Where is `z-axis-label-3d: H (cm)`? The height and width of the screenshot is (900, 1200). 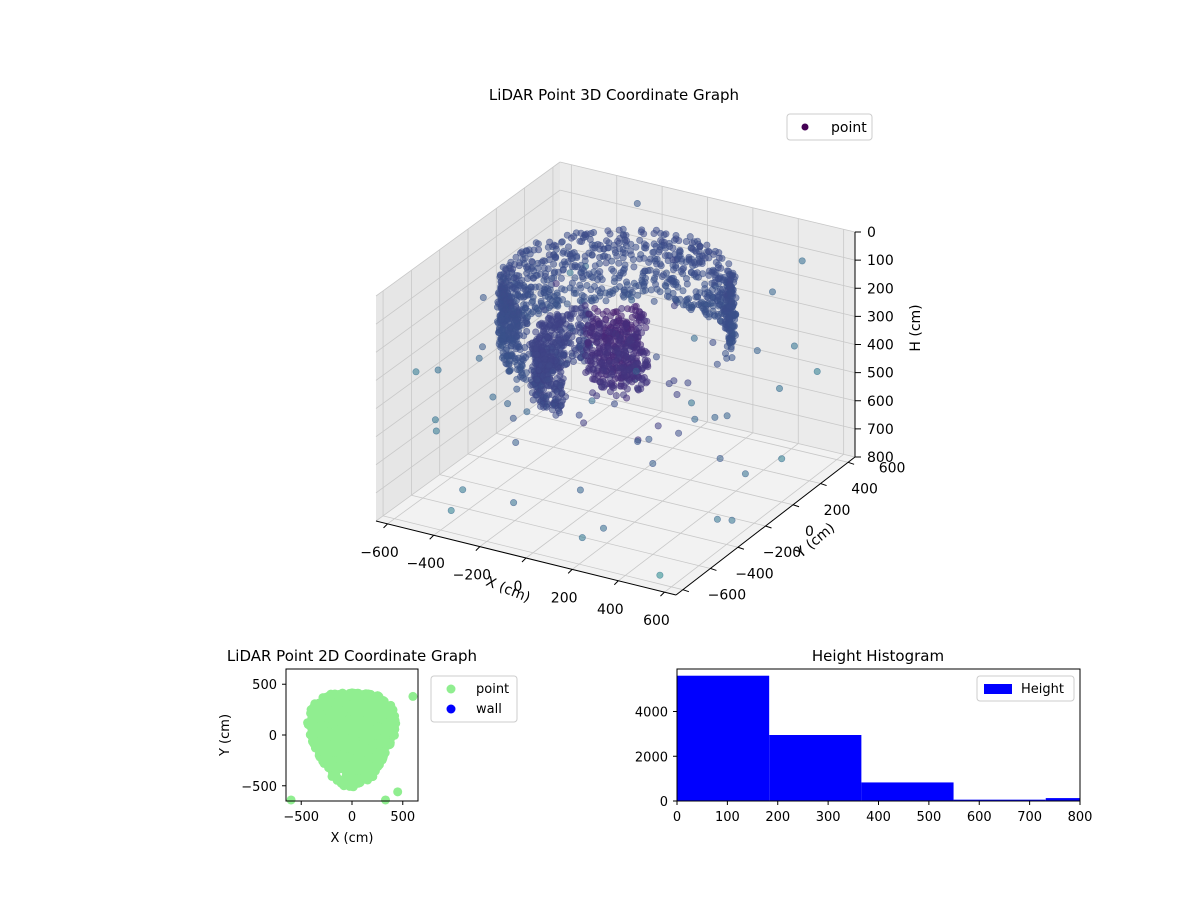
z-axis-label-3d: H (cm) is located at coordinates (916, 327).